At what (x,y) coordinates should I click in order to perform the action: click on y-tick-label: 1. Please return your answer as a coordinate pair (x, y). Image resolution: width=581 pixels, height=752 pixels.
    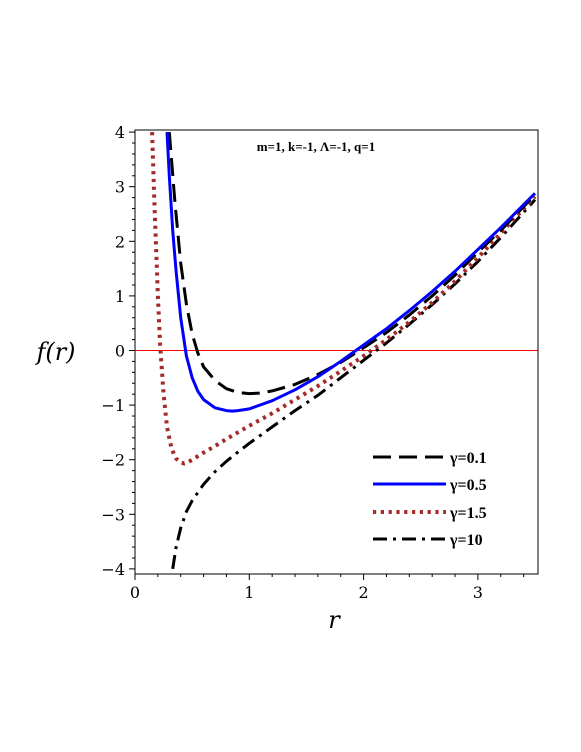
    Looking at the image, I should click on (120, 296).